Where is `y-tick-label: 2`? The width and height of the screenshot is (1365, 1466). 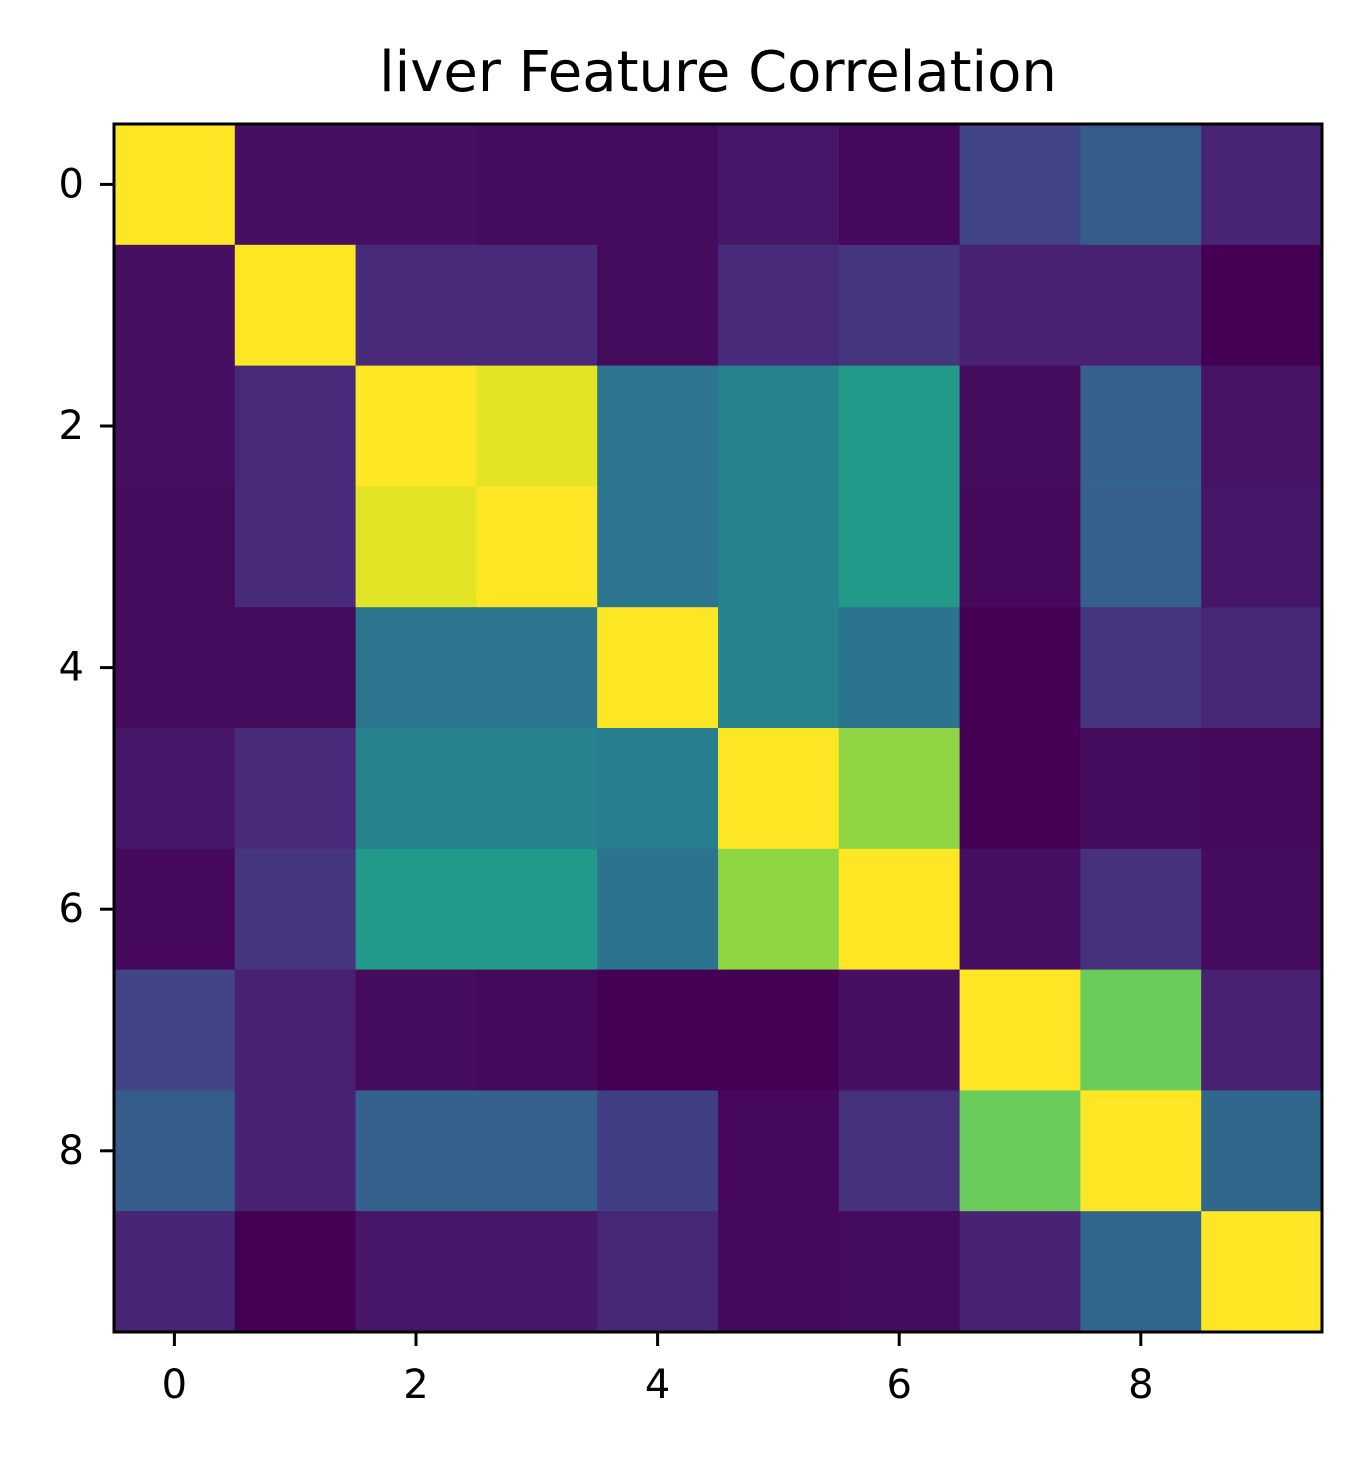 y-tick-label: 2 is located at coordinates (71, 426).